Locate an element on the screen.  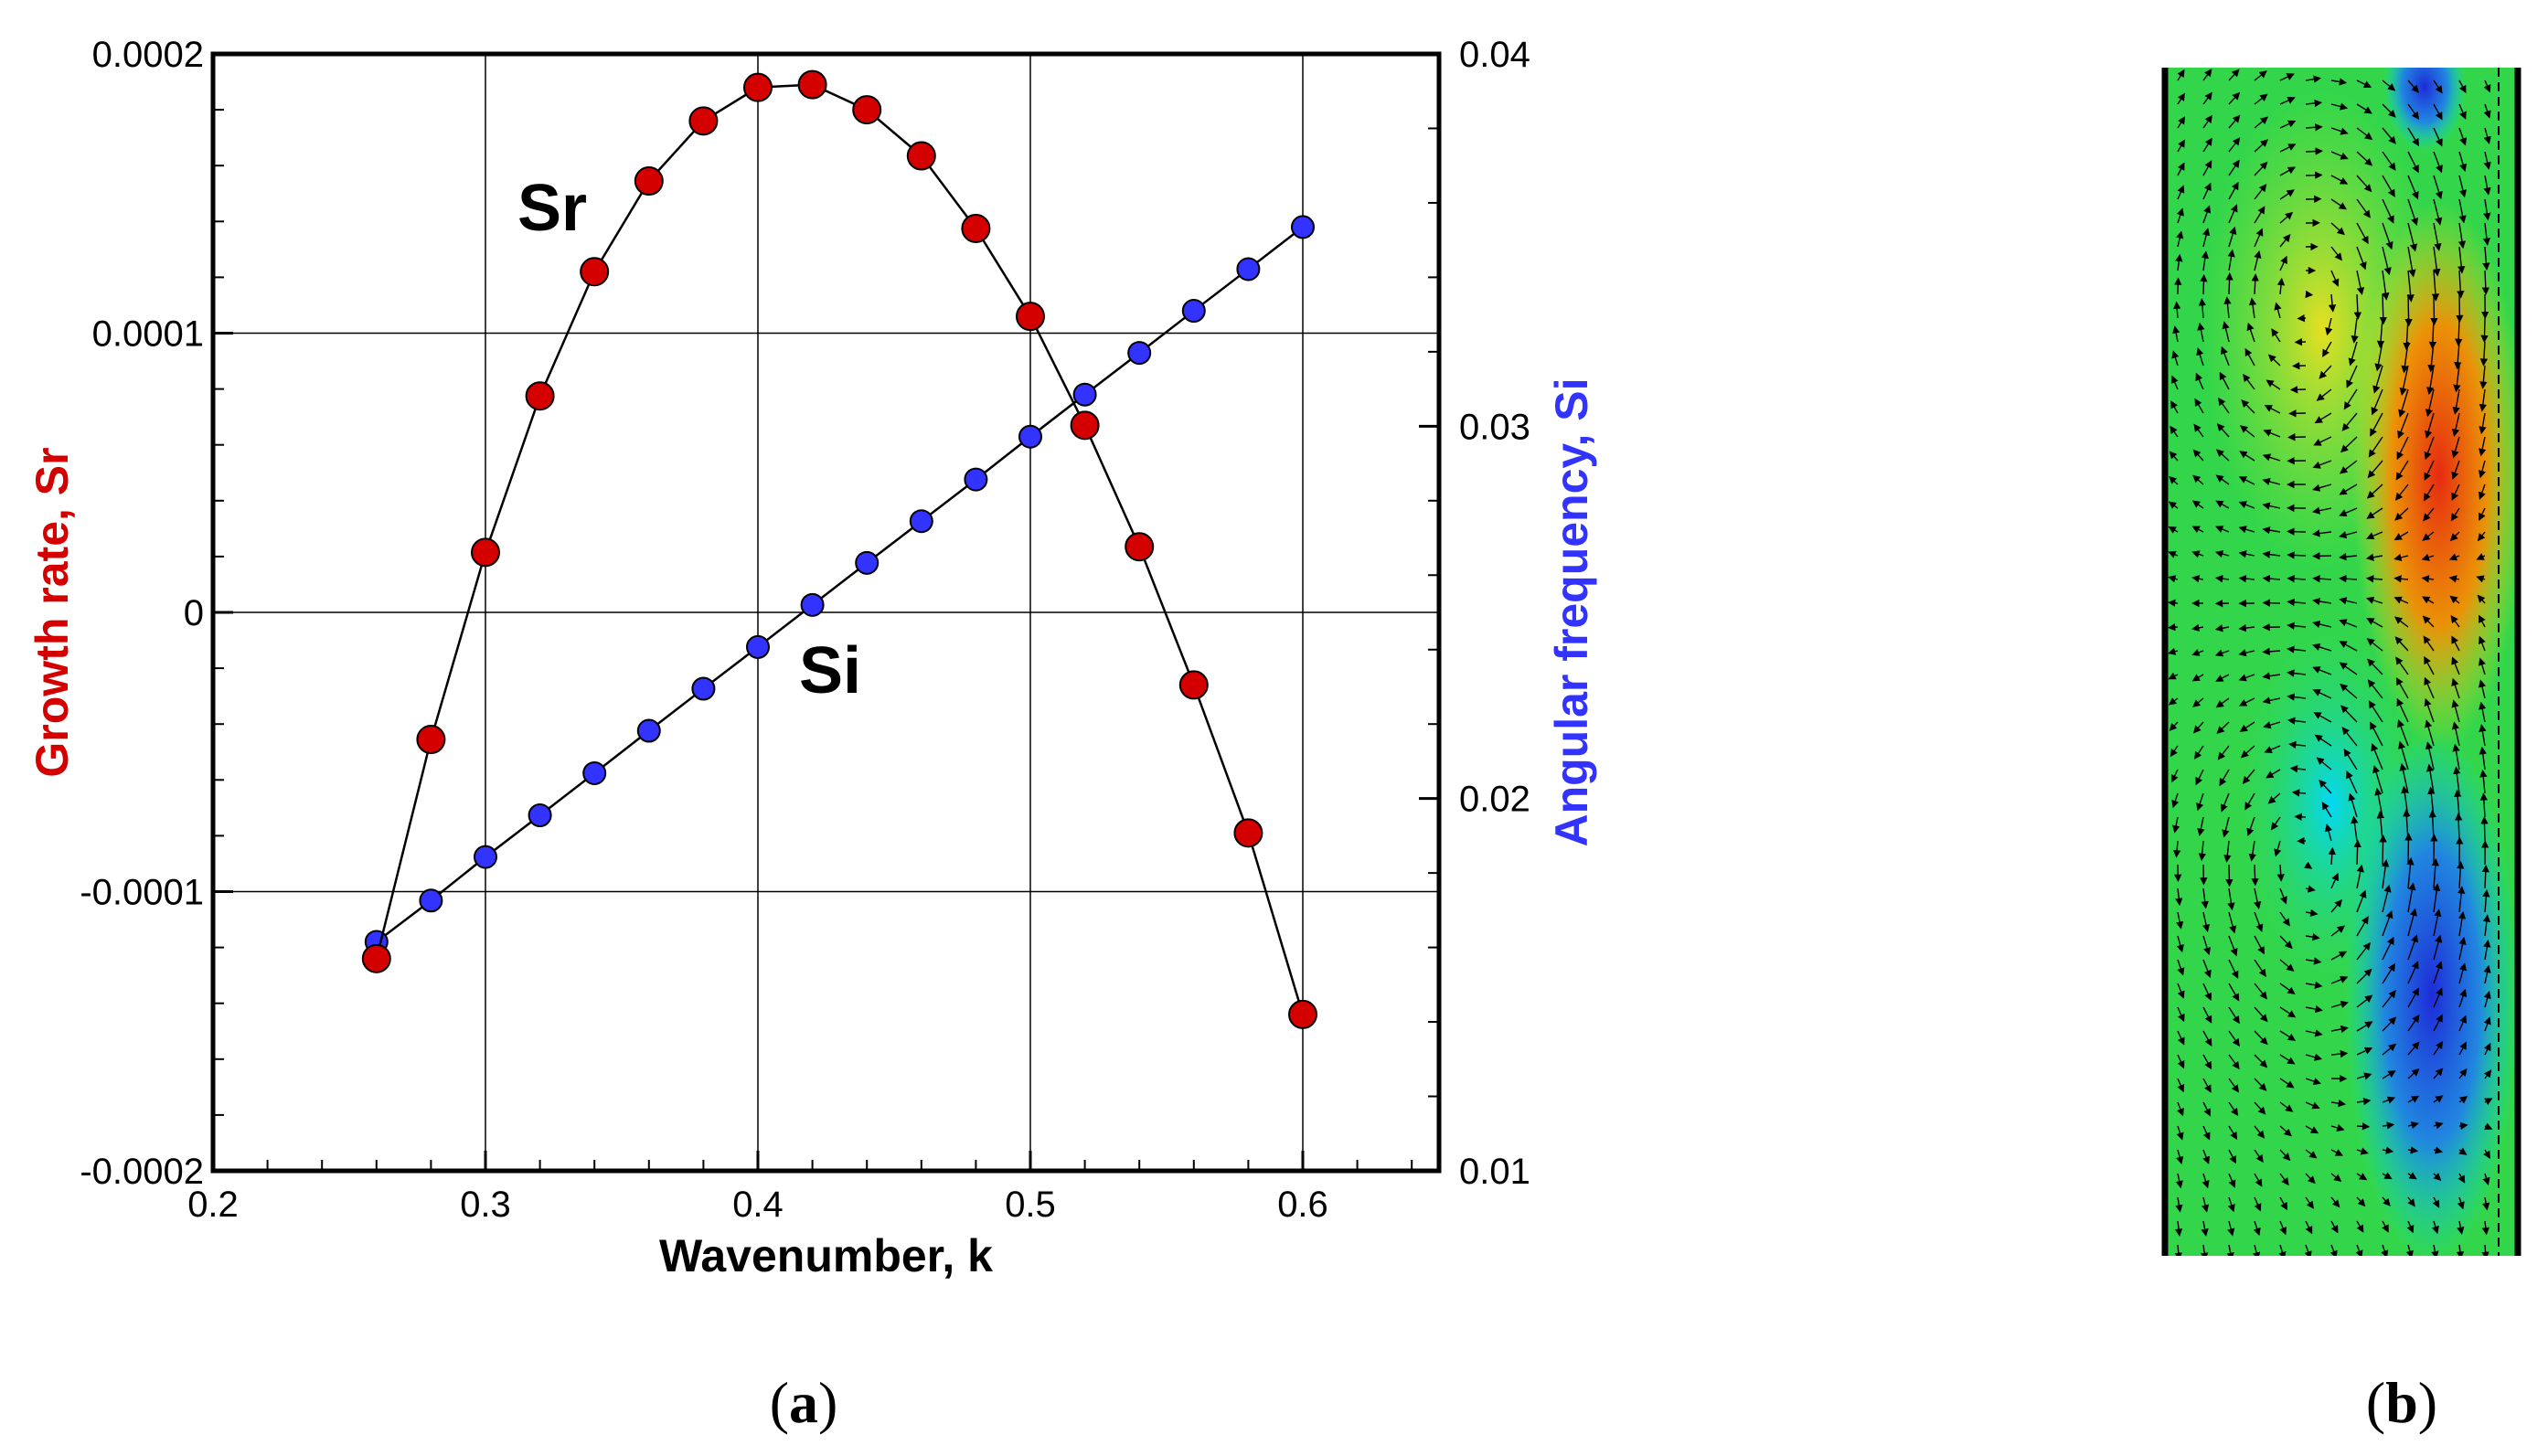
x-tick-label: 0.4 is located at coordinates (758, 1205).